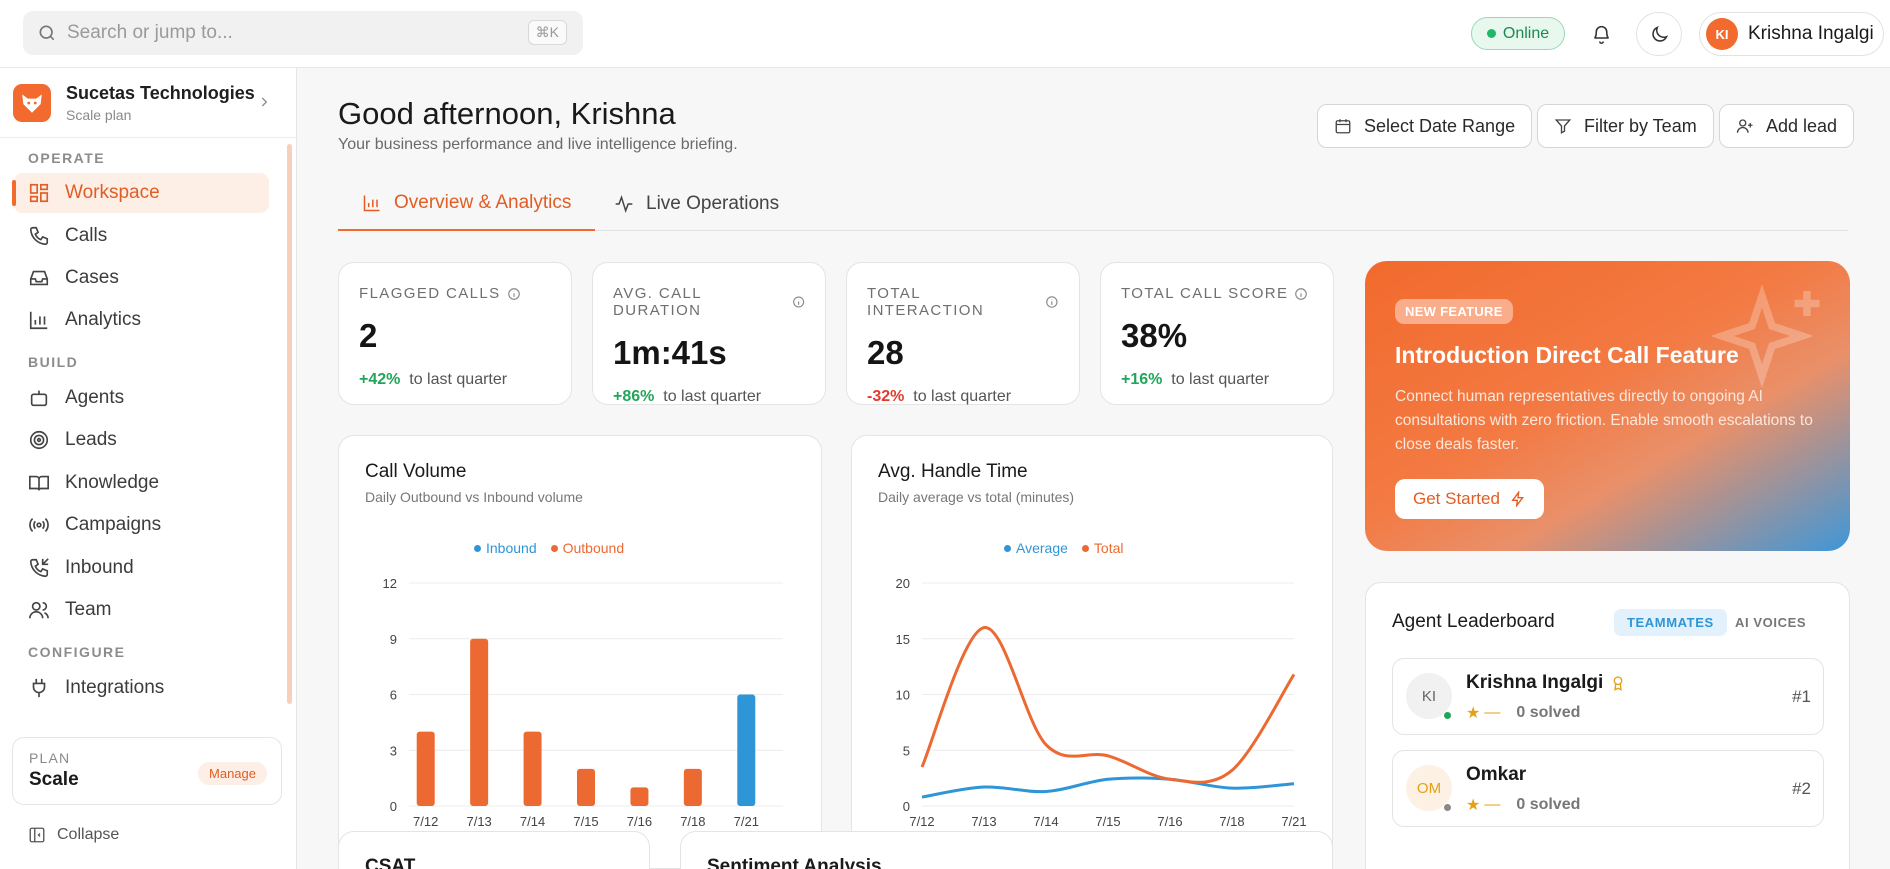 The image size is (1890, 869). I want to click on csat-card: CSAT, so click(494, 850).